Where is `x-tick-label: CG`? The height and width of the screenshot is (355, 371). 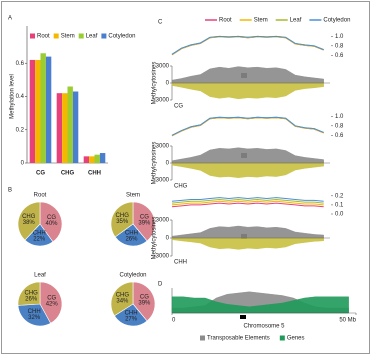 x-tick-label: CG is located at coordinates (40, 174).